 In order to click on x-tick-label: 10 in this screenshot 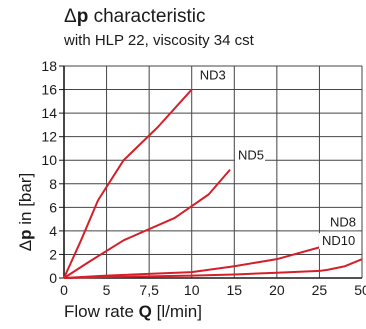, I will do `click(192, 290)`.